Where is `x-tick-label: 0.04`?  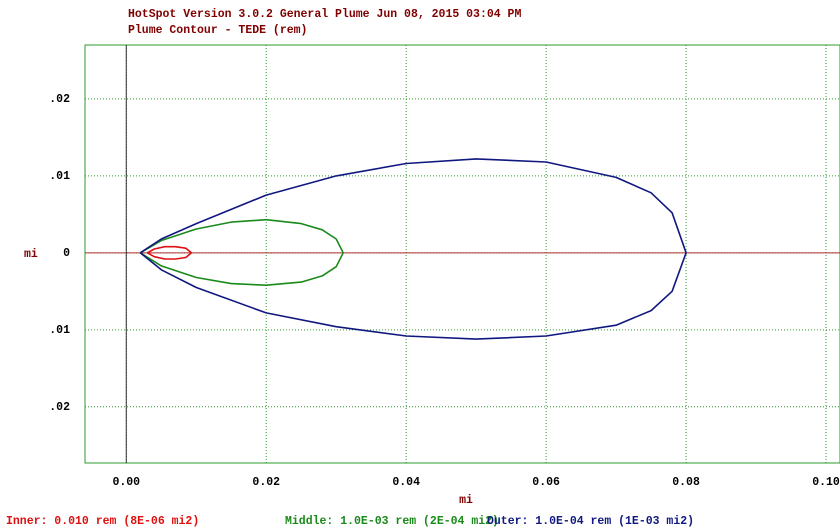 x-tick-label: 0.04 is located at coordinates (406, 482).